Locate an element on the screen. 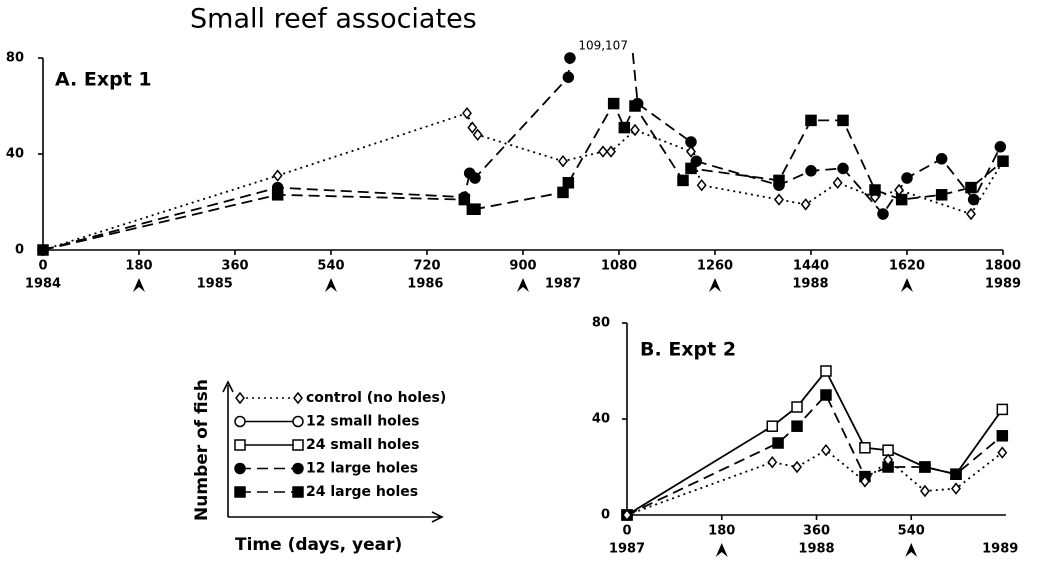 The image size is (1037, 561). year-label: 1985 is located at coordinates (215, 284).